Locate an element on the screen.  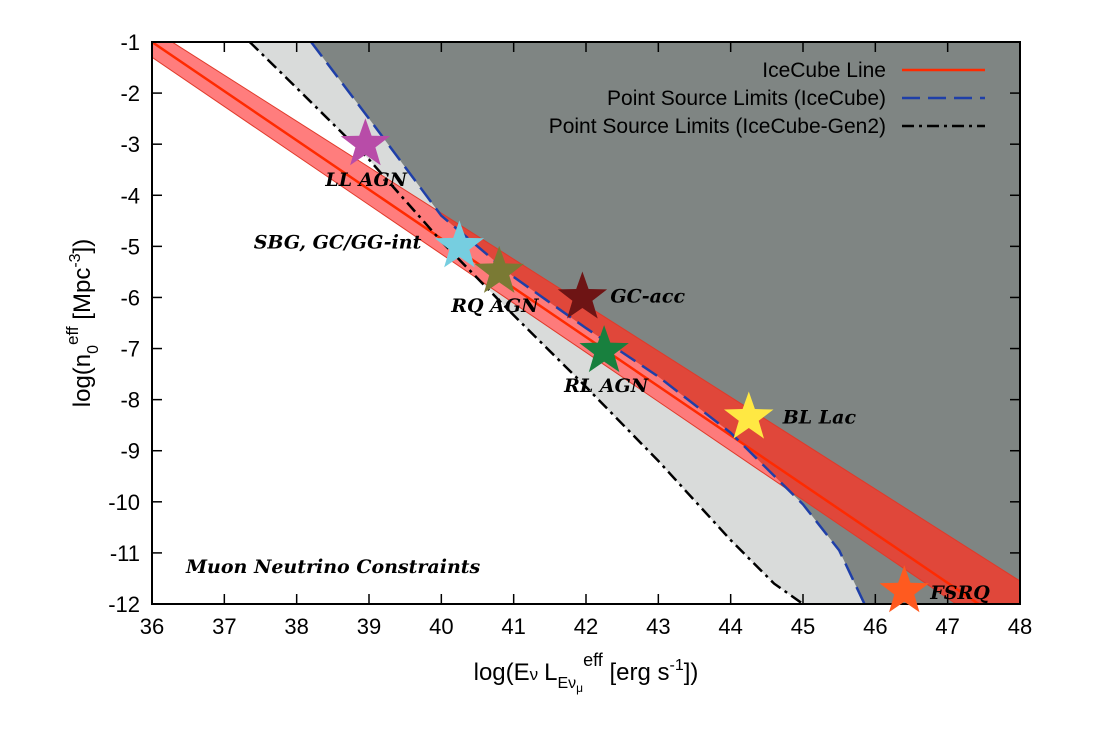
source-label: GC-acc is located at coordinates (647, 296).